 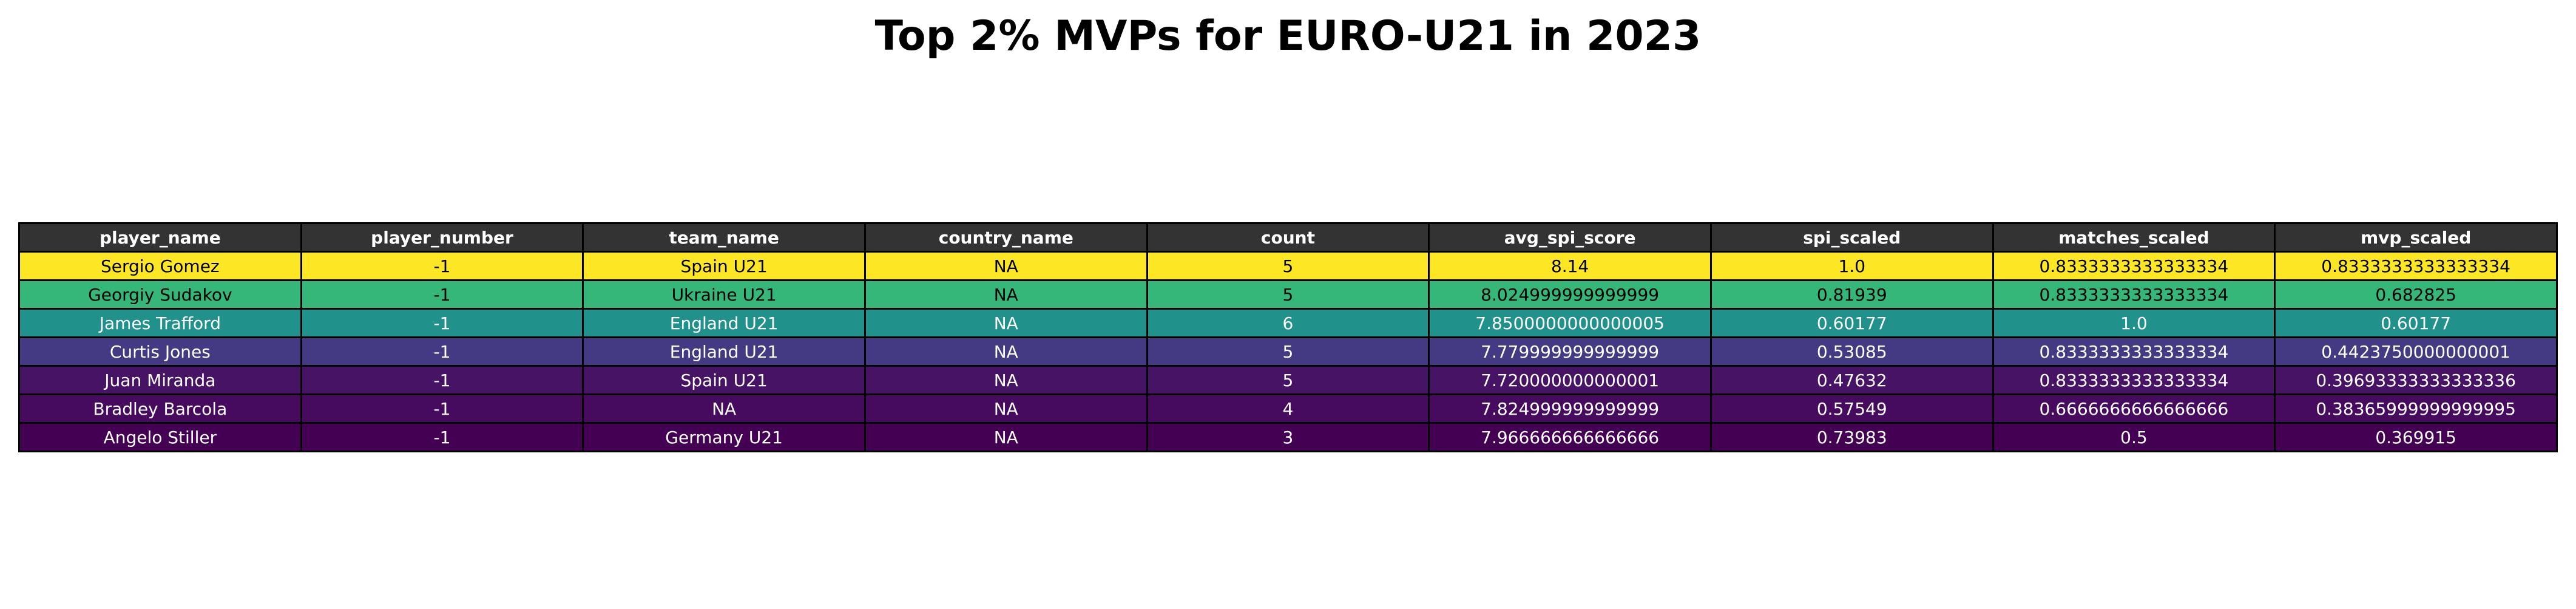 I want to click on cell-mvp-scaled: 0.38365999999999995, so click(x=2416, y=408).